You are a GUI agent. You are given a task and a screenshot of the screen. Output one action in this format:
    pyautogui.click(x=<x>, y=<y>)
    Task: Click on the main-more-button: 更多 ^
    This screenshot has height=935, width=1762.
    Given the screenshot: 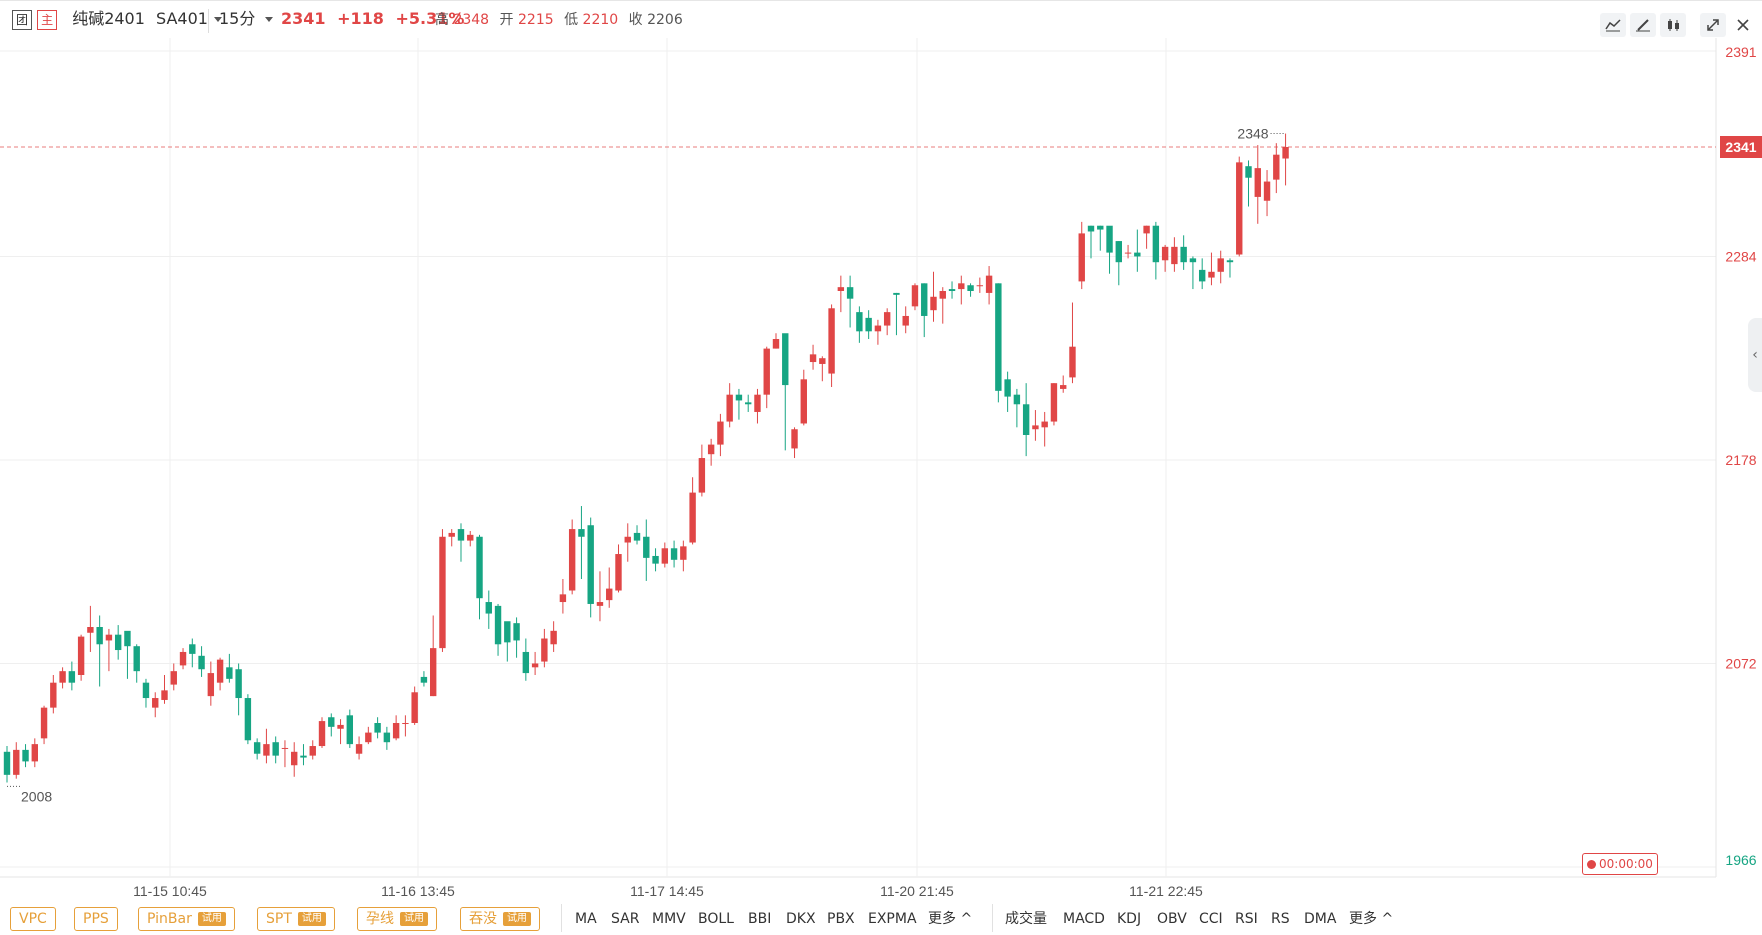 What is the action you would take?
    pyautogui.click(x=950, y=919)
    